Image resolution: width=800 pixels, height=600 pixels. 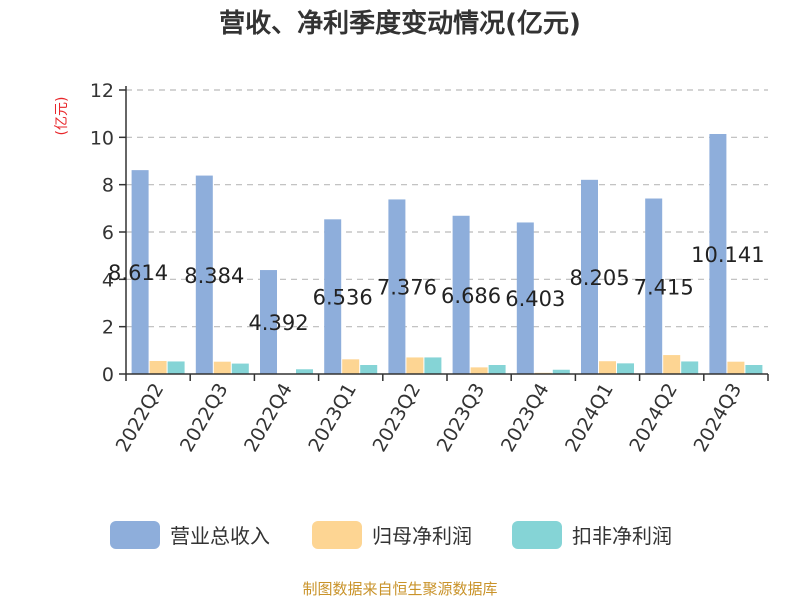 I want to click on y-tick-label: 12, so click(x=102, y=91).